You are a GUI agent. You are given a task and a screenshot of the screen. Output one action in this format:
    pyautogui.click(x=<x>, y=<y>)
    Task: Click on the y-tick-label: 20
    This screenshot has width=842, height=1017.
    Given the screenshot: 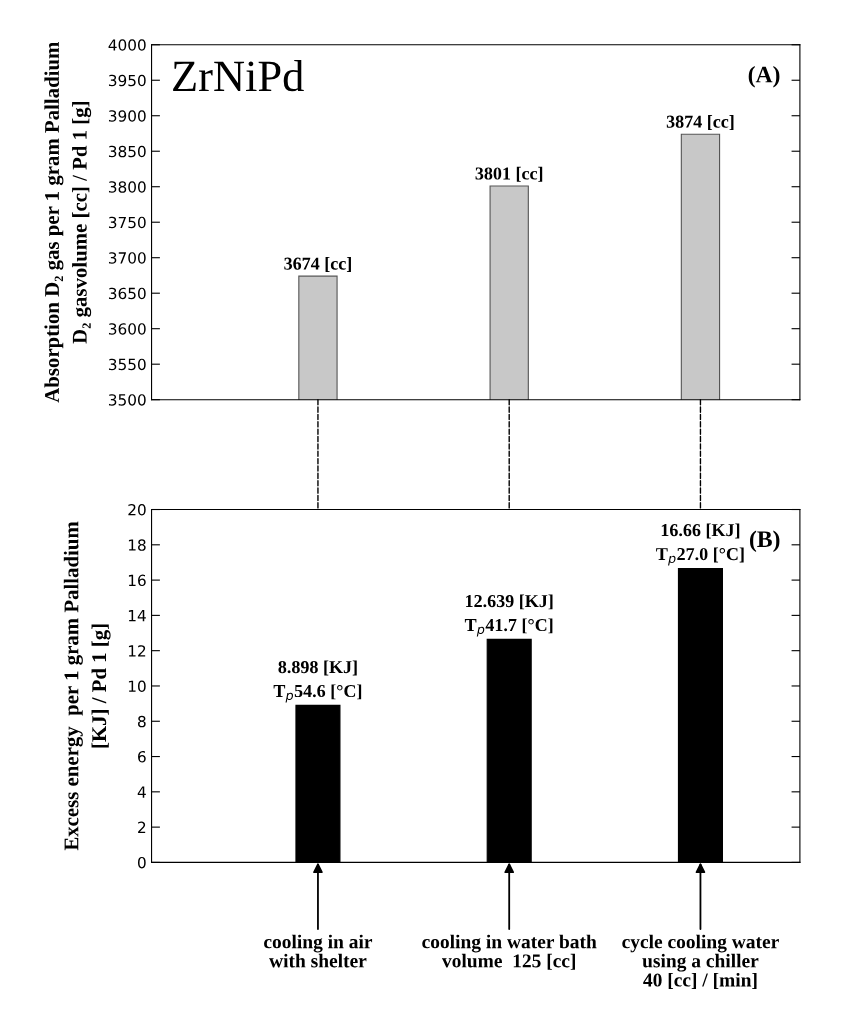 What is the action you would take?
    pyautogui.click(x=137, y=509)
    